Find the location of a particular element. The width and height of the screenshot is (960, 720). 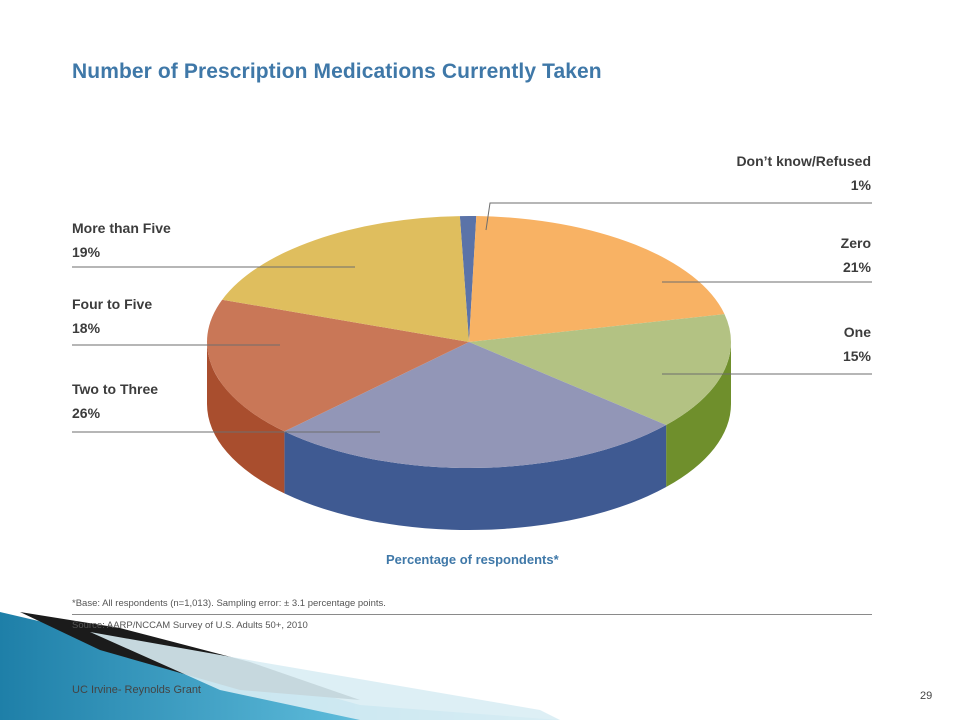

slice-label-dont-know-value: 1% is located at coordinates (860, 185).